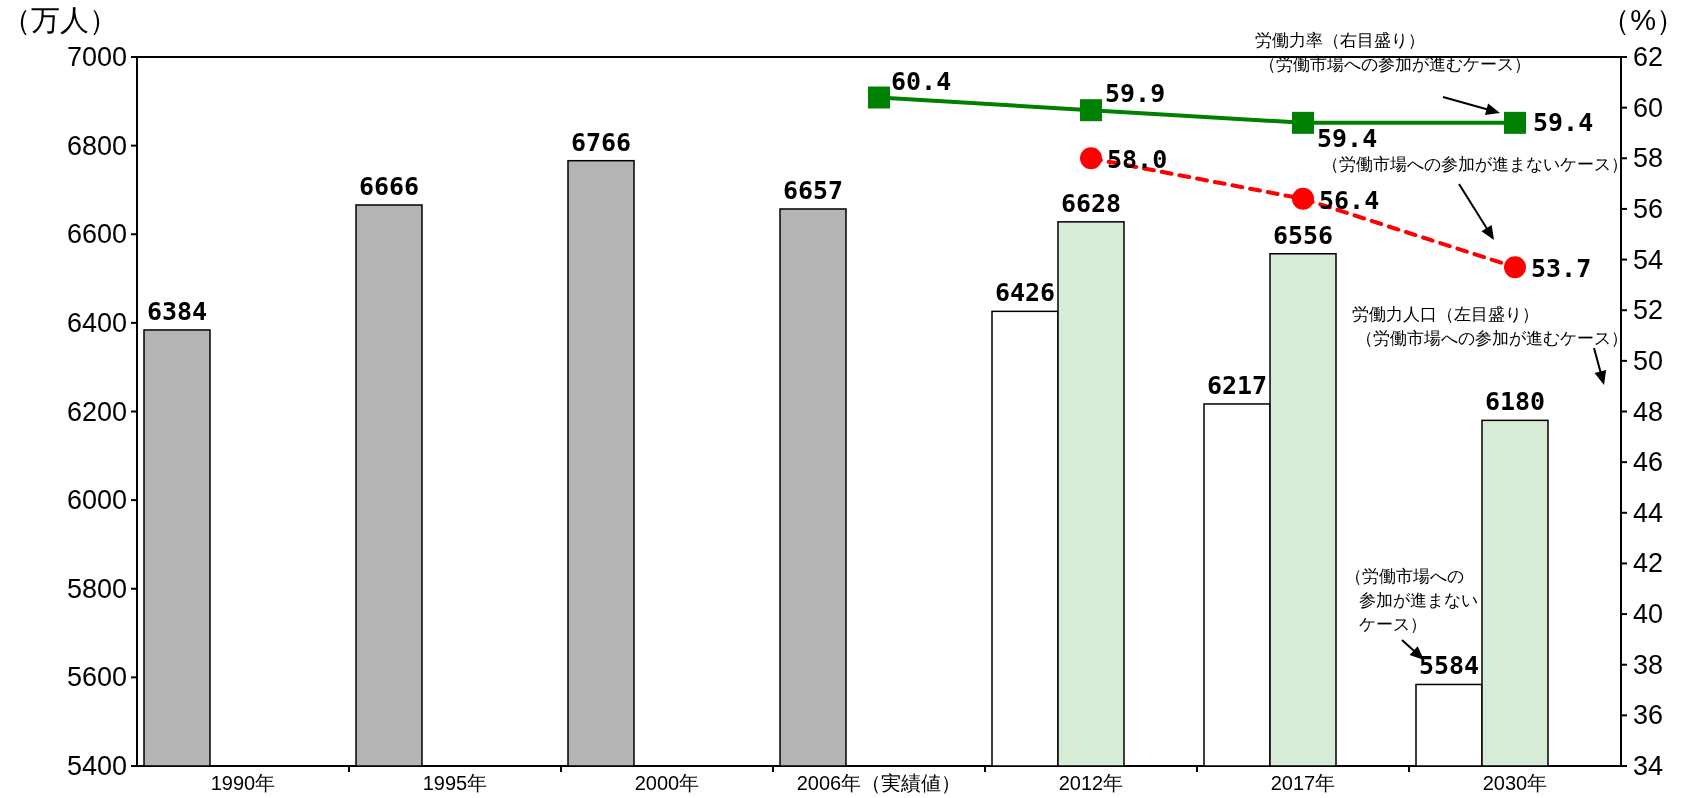 The height and width of the screenshot is (798, 1689). What do you see at coordinates (1648, 715) in the screenshot?
I see `y2-tick-label: 36` at bounding box center [1648, 715].